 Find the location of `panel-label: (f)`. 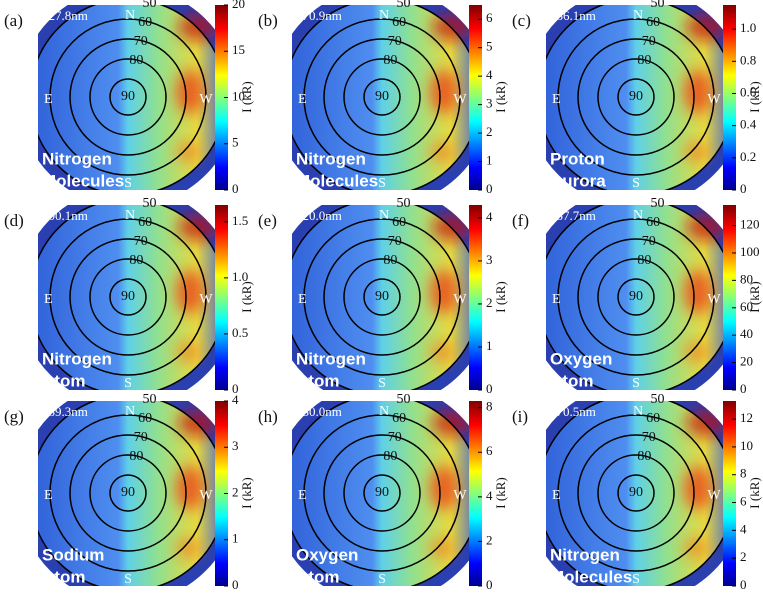

panel-label: (f) is located at coordinates (520, 220).